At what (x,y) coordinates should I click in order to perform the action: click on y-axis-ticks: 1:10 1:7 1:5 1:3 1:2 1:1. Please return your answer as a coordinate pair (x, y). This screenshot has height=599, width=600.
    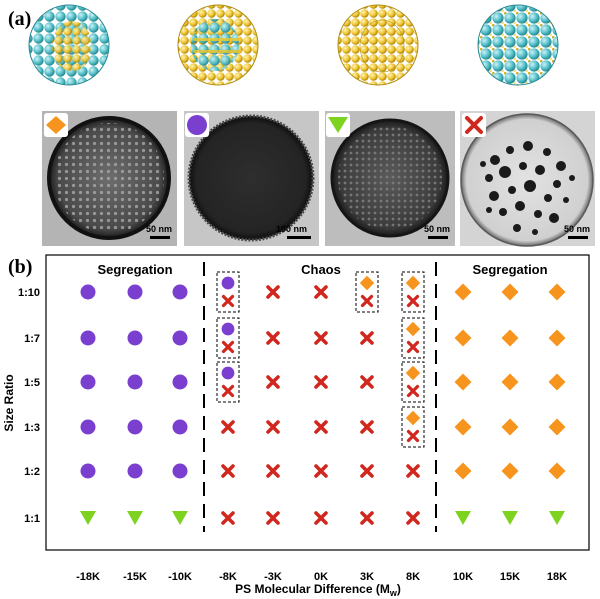
    Looking at the image, I should click on (29, 406).